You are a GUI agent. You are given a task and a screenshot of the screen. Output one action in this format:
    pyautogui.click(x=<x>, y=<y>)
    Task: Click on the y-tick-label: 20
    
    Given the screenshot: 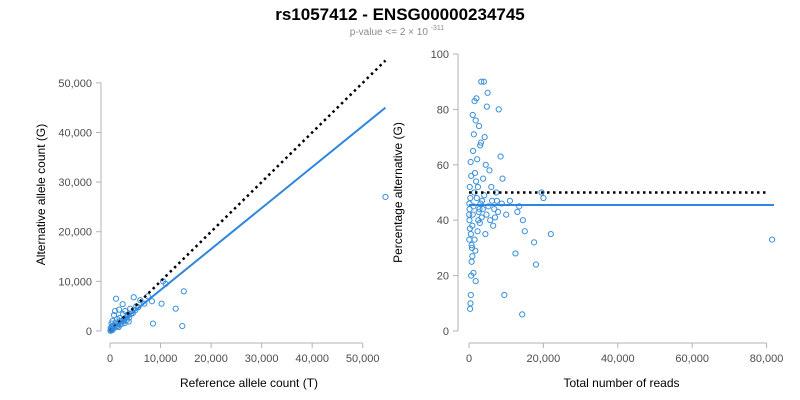 What is the action you would take?
    pyautogui.click(x=443, y=277)
    